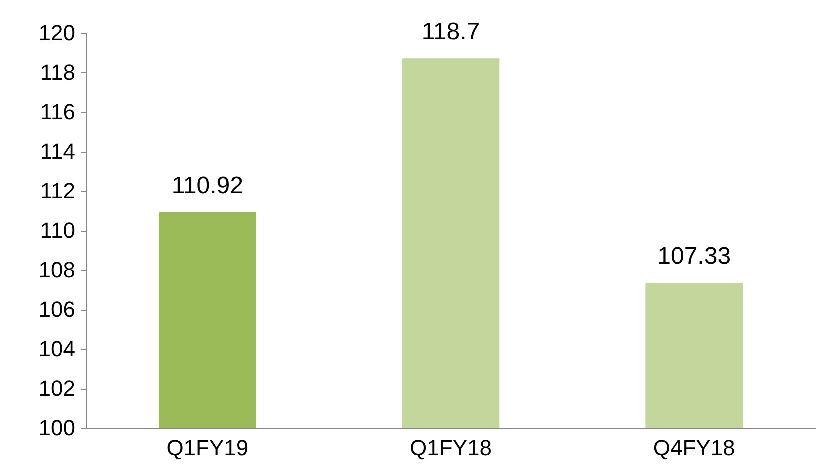 This screenshot has width=825, height=476. I want to click on y-tick-label: 118, so click(58, 72).